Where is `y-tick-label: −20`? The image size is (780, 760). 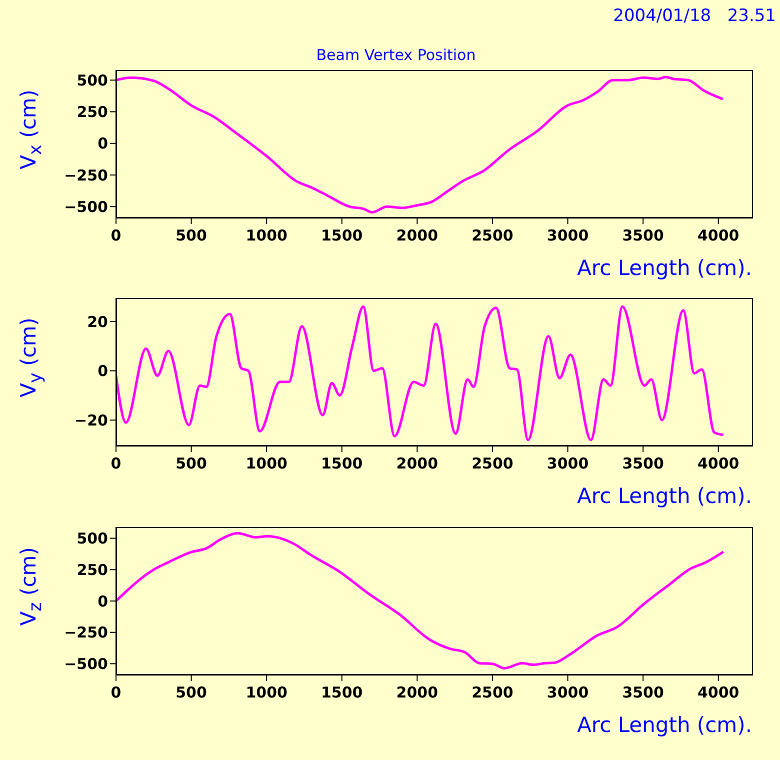 y-tick-label: −20 is located at coordinates (91, 420).